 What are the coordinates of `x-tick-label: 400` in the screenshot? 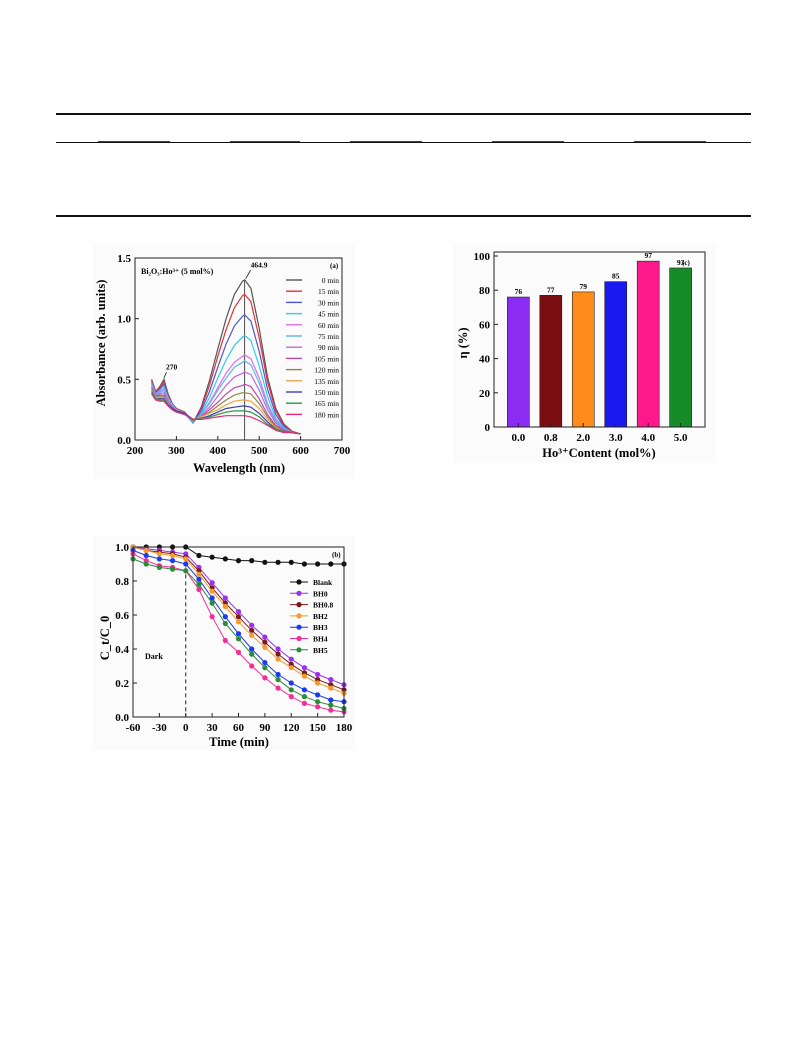 It's located at (218, 451).